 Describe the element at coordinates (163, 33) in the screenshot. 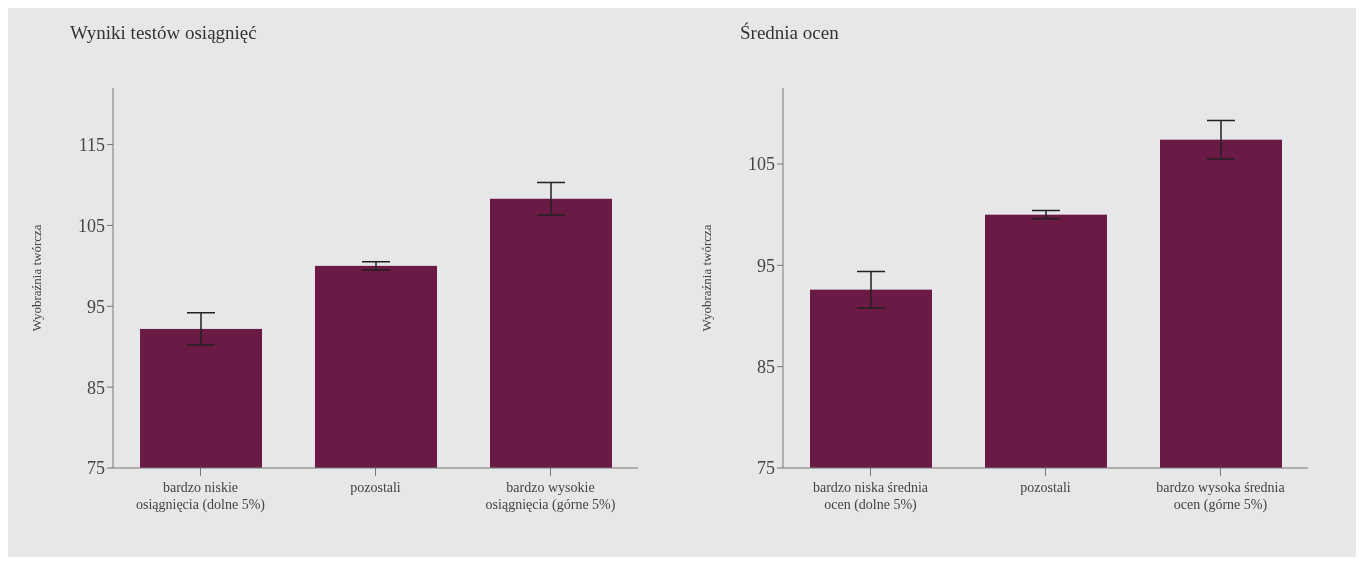

I see `chart-title: Wyniki testów osiągnięć` at that location.